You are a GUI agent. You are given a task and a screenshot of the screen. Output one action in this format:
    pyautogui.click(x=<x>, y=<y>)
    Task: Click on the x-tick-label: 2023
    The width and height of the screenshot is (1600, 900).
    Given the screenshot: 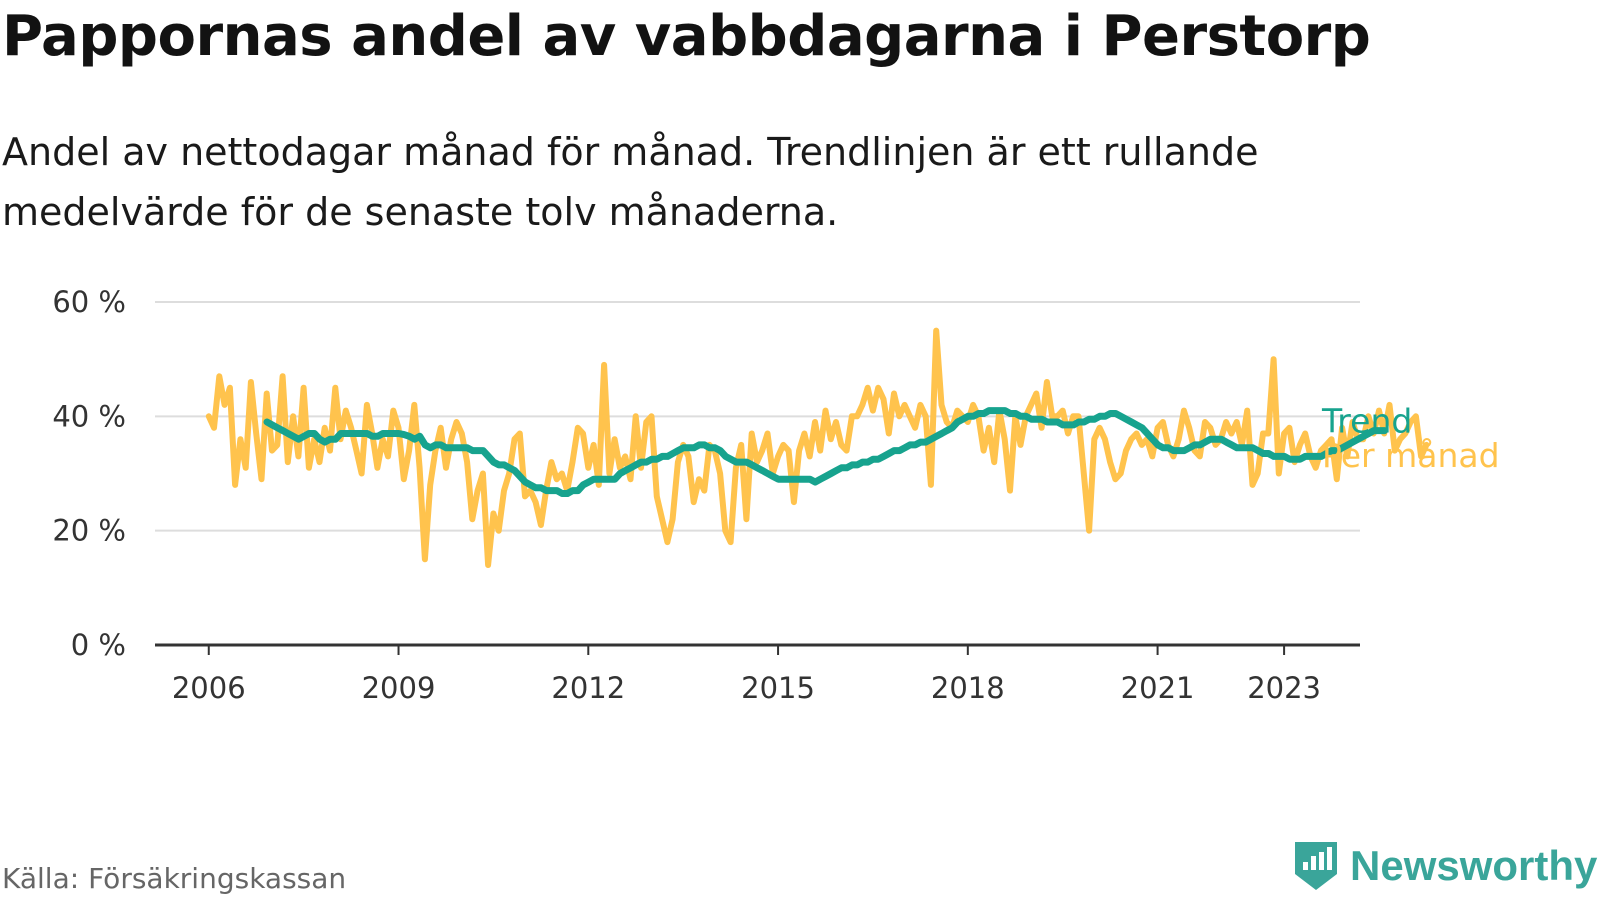 What is the action you would take?
    pyautogui.click(x=1284, y=688)
    